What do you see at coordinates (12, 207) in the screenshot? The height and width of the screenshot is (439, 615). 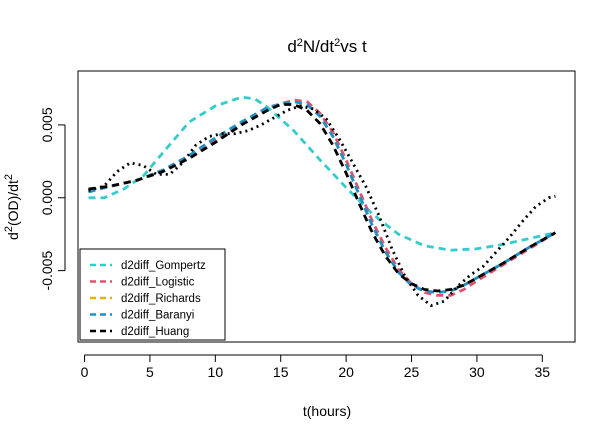 I see `y-axis-title: d2(OD)/dt2` at bounding box center [12, 207].